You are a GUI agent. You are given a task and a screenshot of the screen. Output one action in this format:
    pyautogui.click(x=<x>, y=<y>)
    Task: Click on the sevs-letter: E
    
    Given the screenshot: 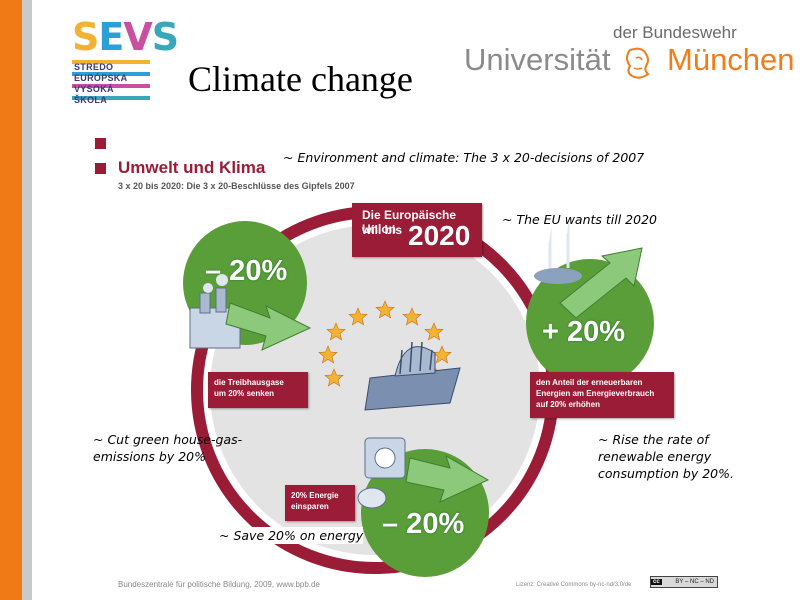 What is the action you would take?
    pyautogui.click(x=111, y=37)
    